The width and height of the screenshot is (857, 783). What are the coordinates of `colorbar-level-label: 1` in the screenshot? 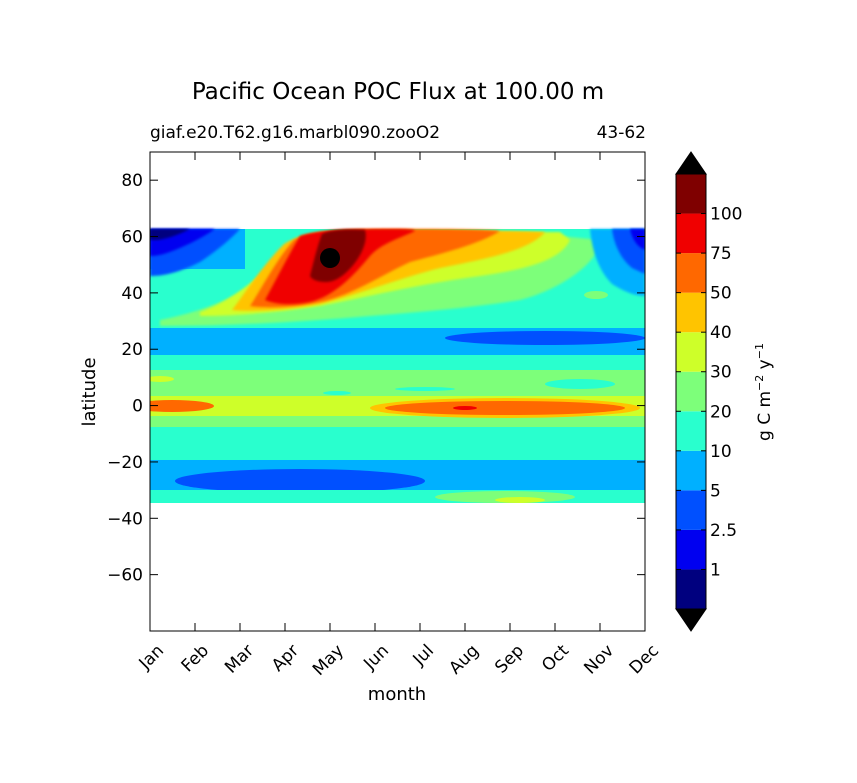 It's located at (715, 570).